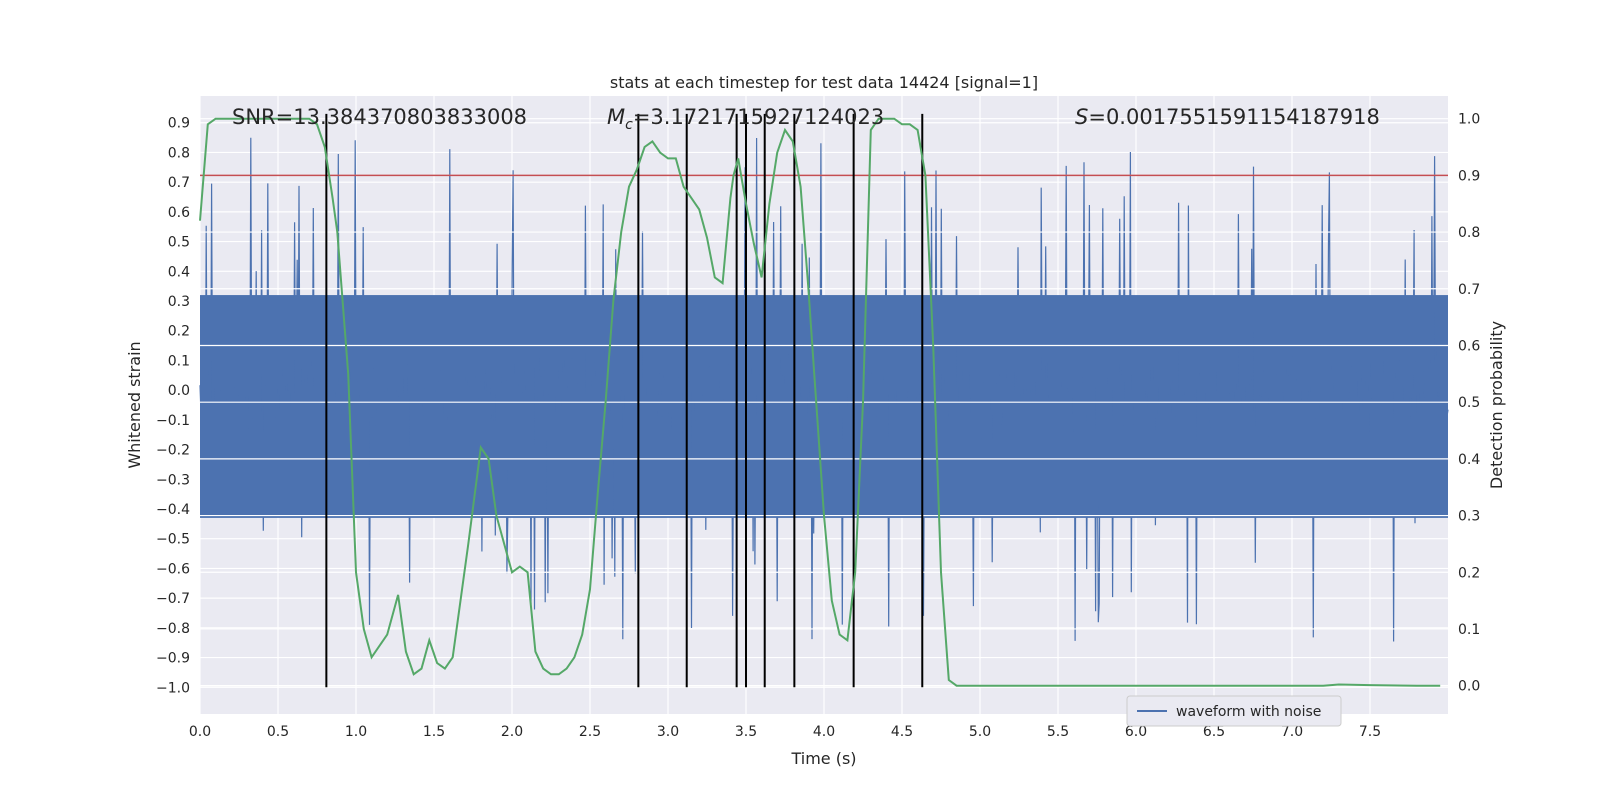 The width and height of the screenshot is (1600, 800). What do you see at coordinates (1227, 117) in the screenshot?
I see `s-statistic-annotation: S=0.0017551591154187918` at bounding box center [1227, 117].